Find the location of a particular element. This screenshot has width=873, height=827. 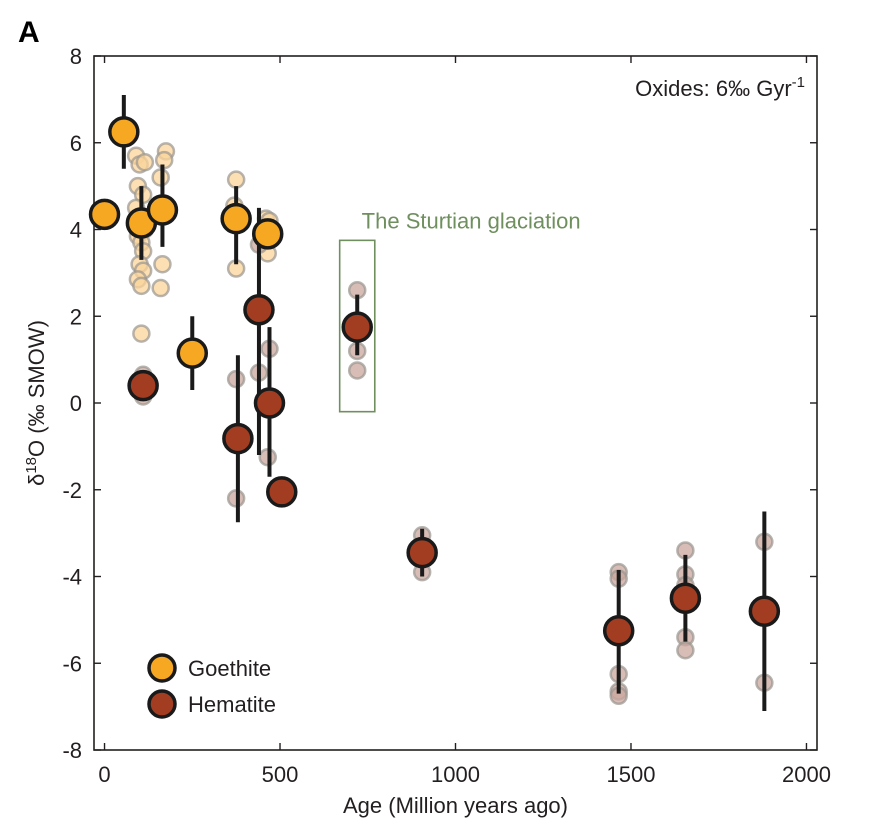

y-tick-label: 4 is located at coordinates (76, 230).